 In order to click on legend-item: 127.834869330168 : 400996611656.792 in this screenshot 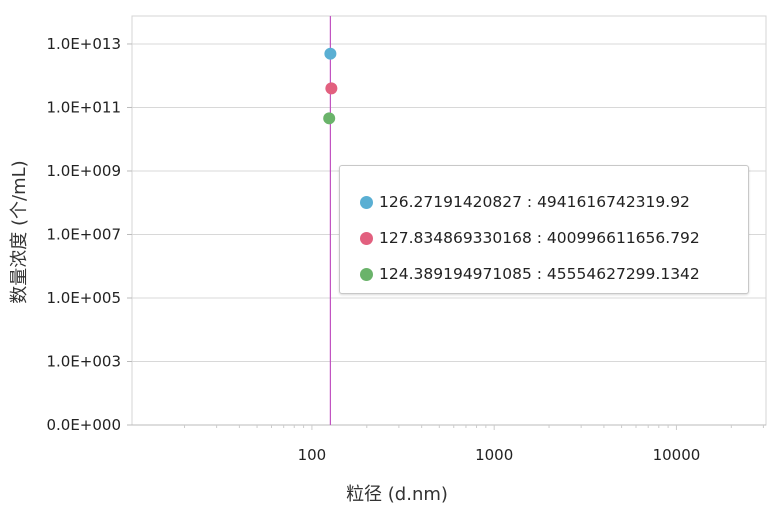, I will do `click(544, 238)`.